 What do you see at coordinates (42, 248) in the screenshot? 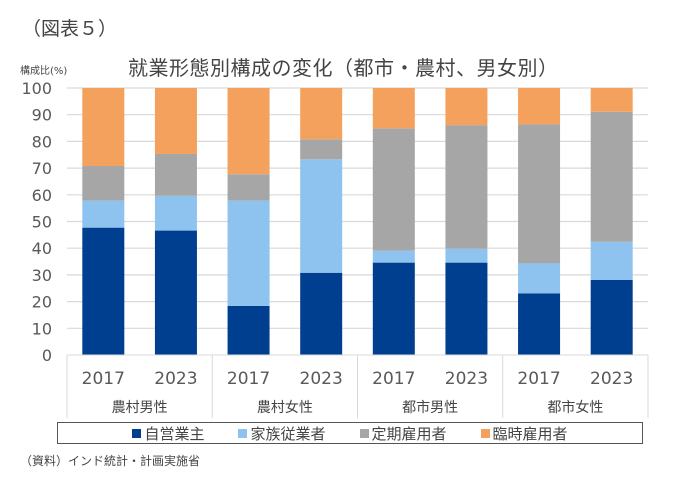
I see `y-tick-label: 40` at bounding box center [42, 248].